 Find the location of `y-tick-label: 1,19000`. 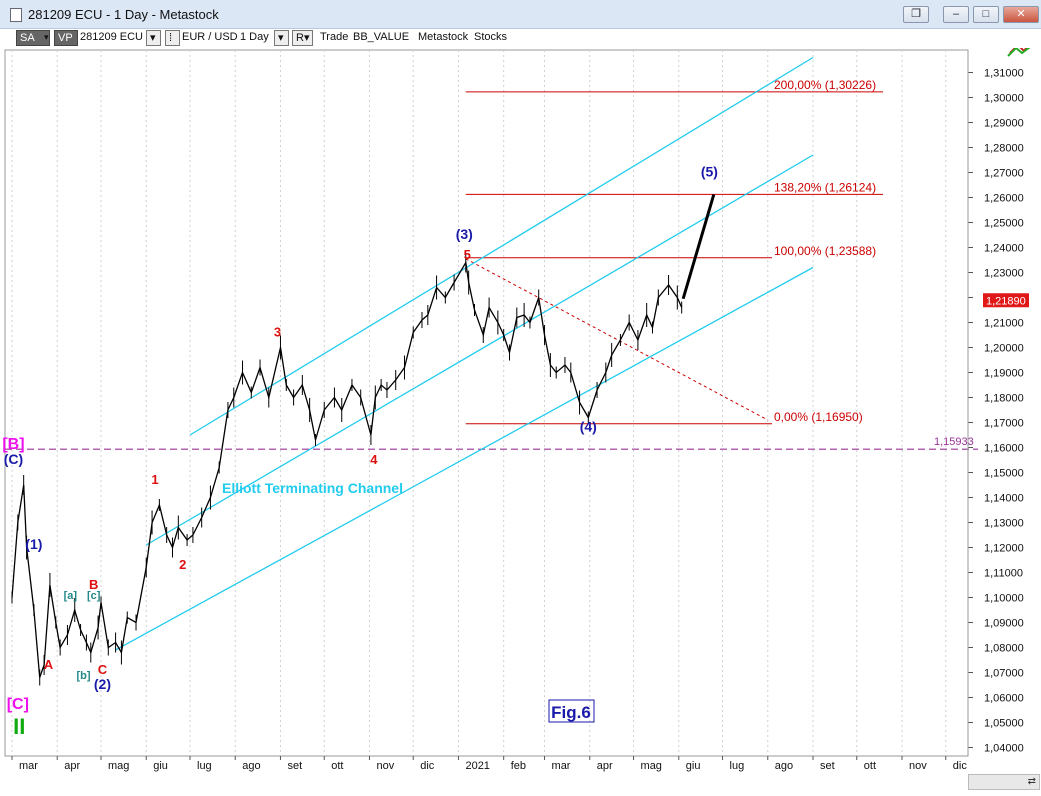

y-tick-label: 1,19000 is located at coordinates (1004, 374).